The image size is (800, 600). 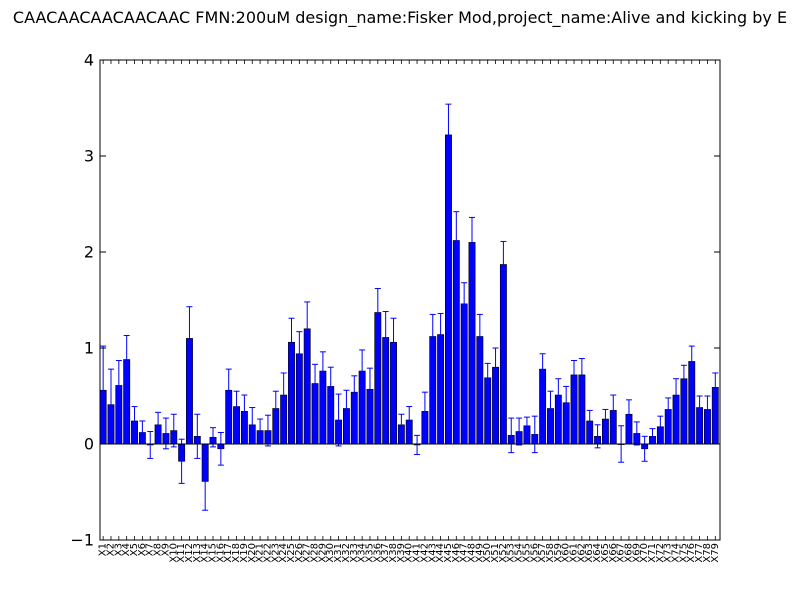 What do you see at coordinates (424, 411) in the screenshot?
I see `error-bar-X42` at bounding box center [424, 411].